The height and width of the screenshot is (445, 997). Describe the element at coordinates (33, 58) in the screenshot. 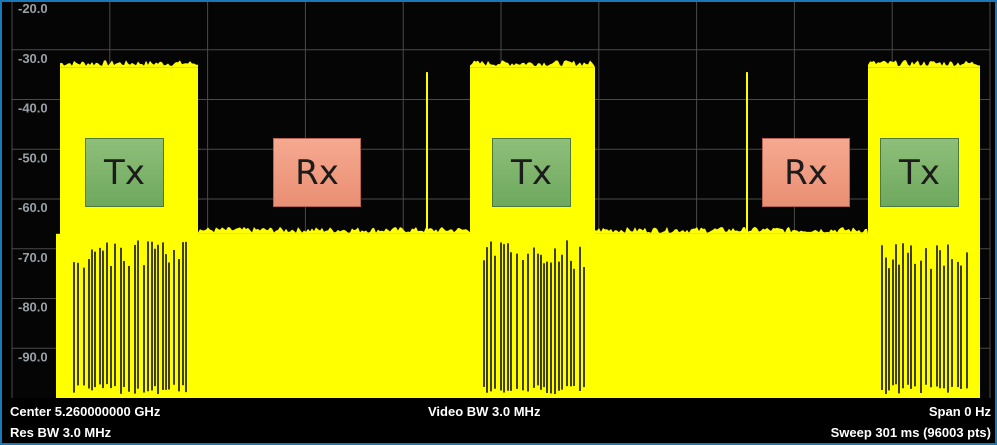

I see `y-tick-label: -30.0` at that location.